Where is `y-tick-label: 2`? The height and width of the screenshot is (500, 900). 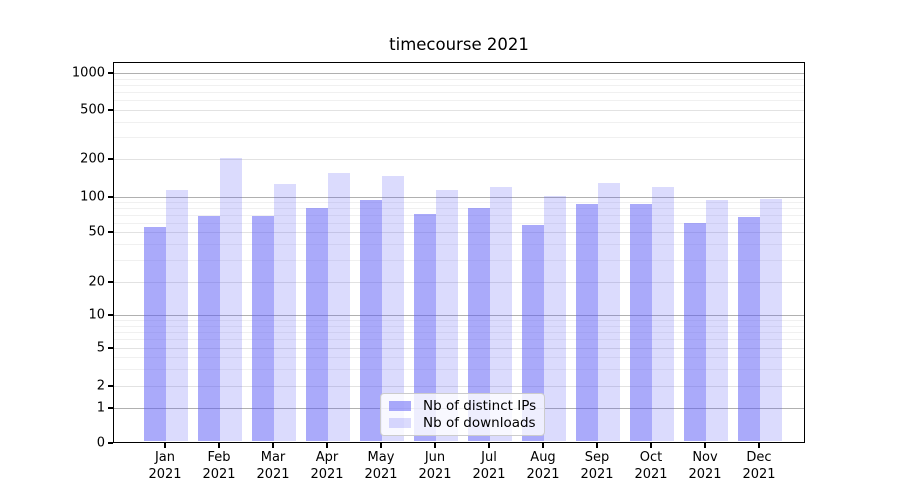 y-tick-label: 2 is located at coordinates (100, 386).